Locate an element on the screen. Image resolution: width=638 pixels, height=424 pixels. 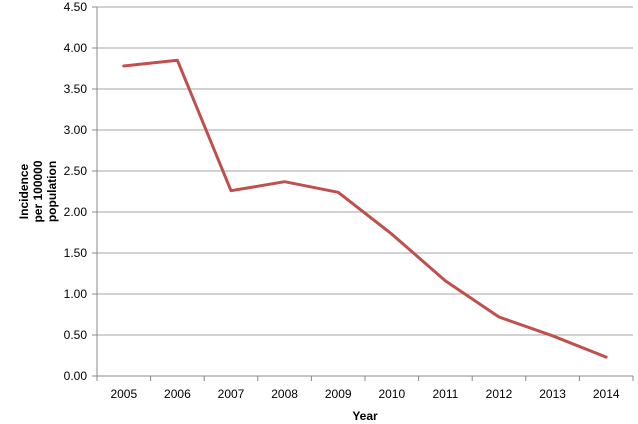
x-tick-label: 2012 is located at coordinates (499, 394).